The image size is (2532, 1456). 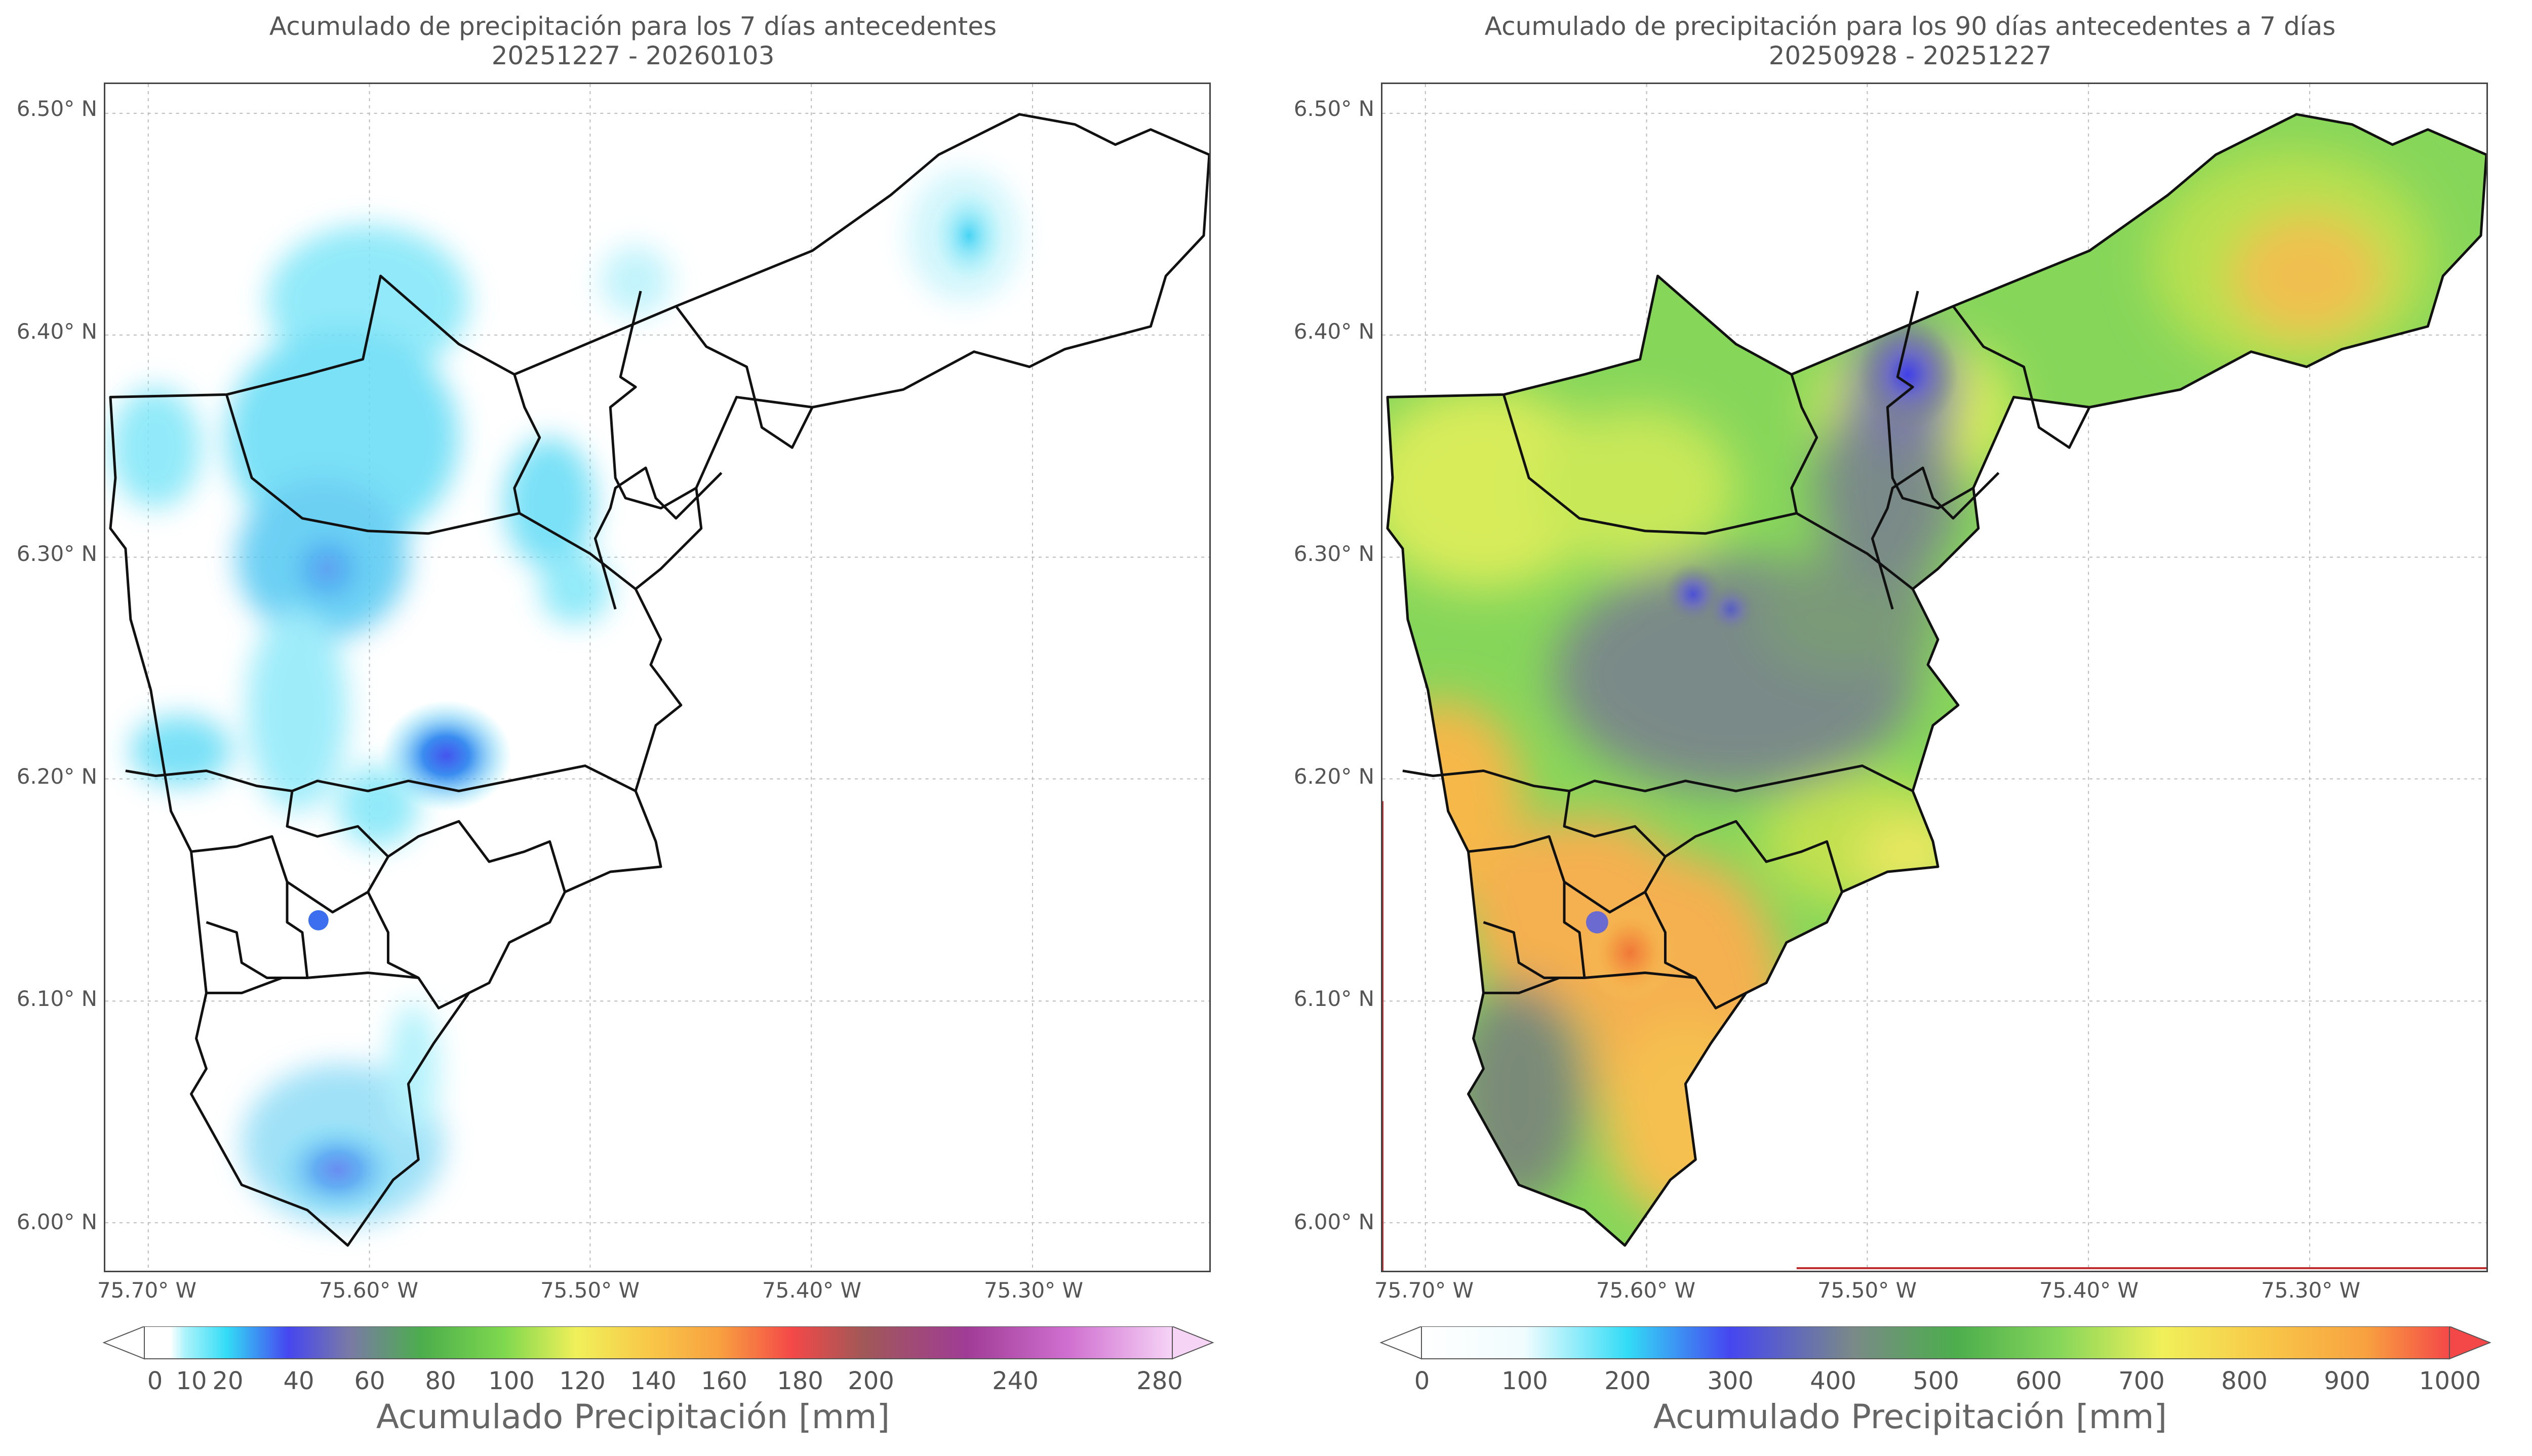 What do you see at coordinates (633, 55) in the screenshot?
I see `left-map-date-range: 20251227 - 20260103` at bounding box center [633, 55].